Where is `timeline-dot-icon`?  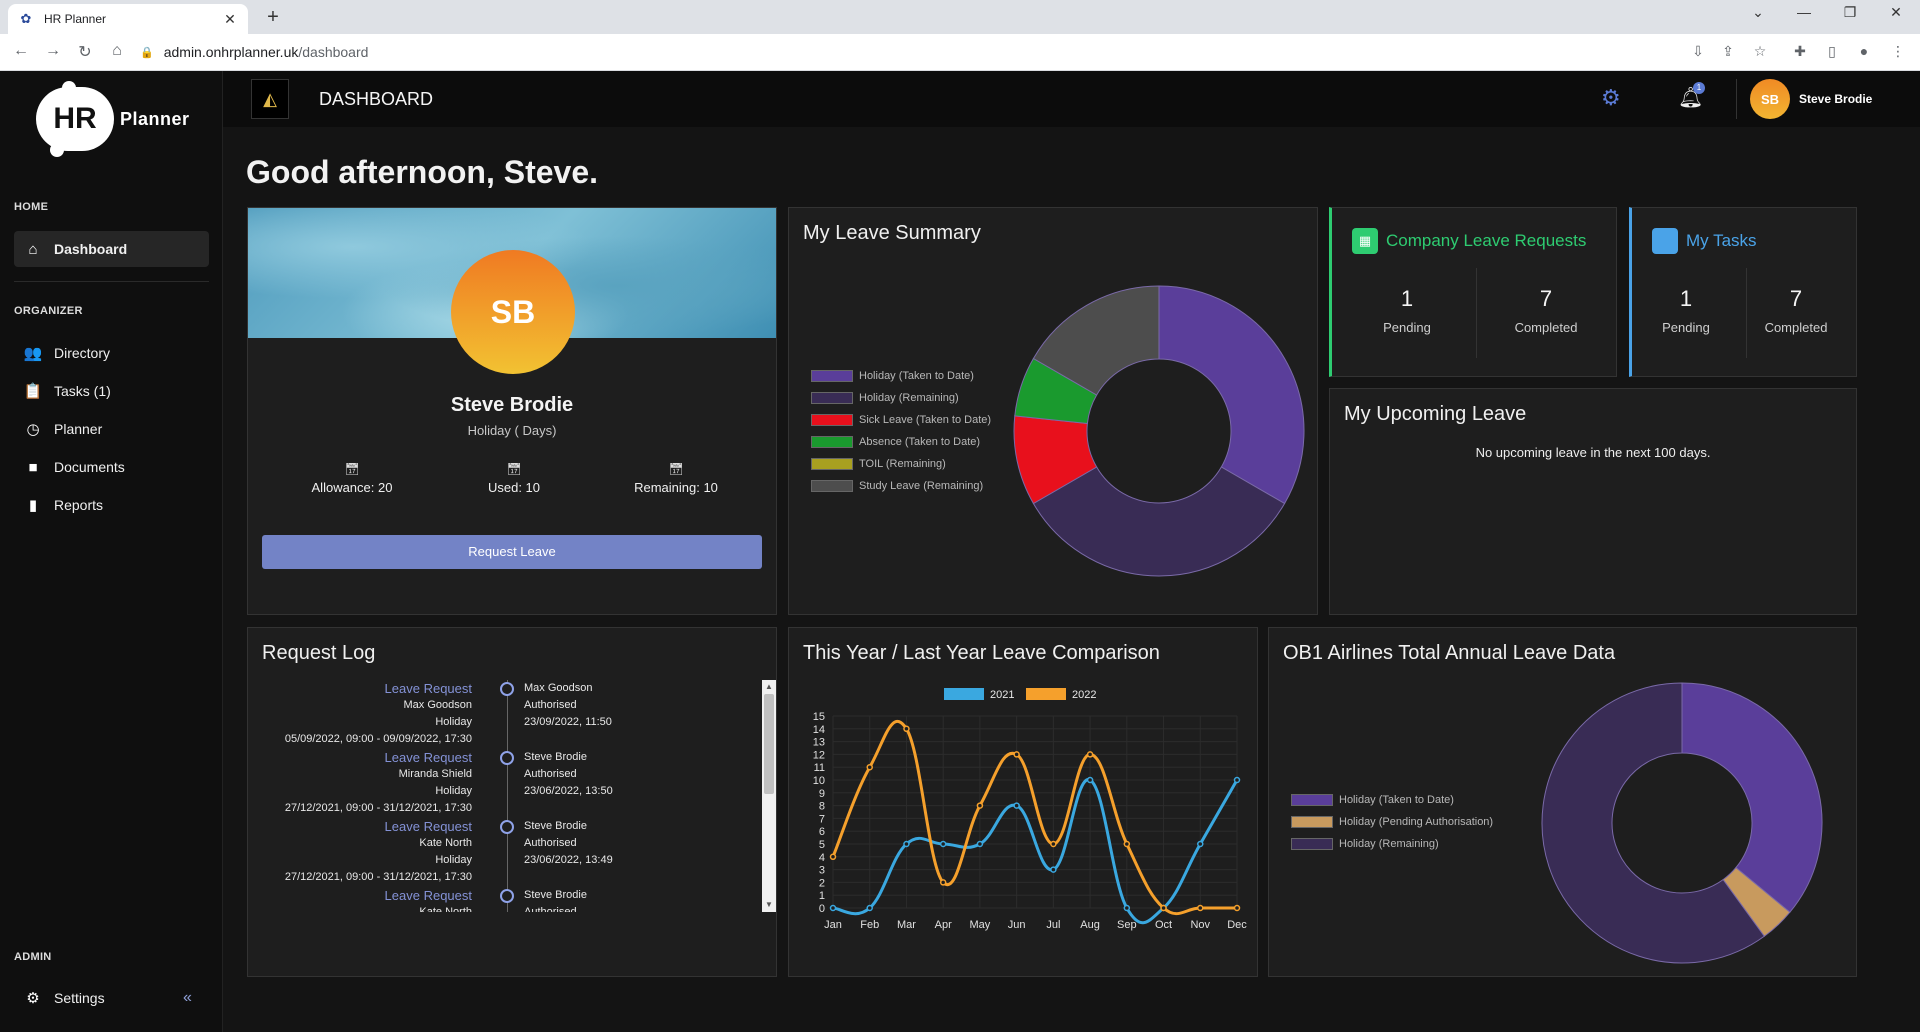
timeline-dot-icon is located at coordinates (507, 758).